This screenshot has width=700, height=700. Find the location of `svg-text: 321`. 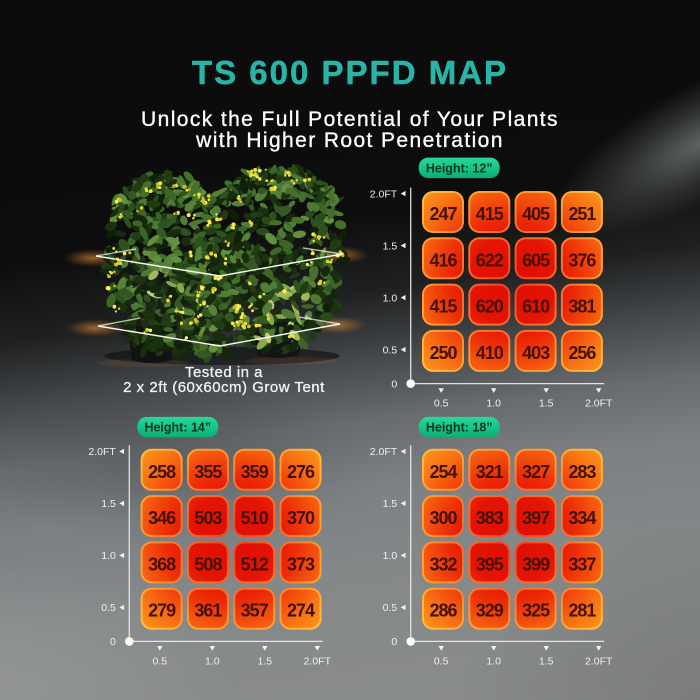

svg-text: 321 is located at coordinates (490, 472).